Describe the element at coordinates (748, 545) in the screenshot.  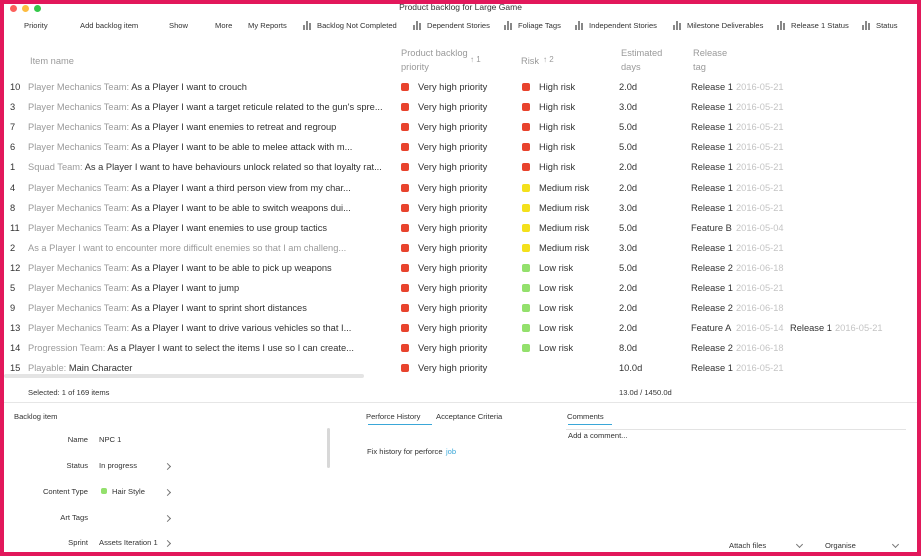
I see `action-button: Attach files` at that location.